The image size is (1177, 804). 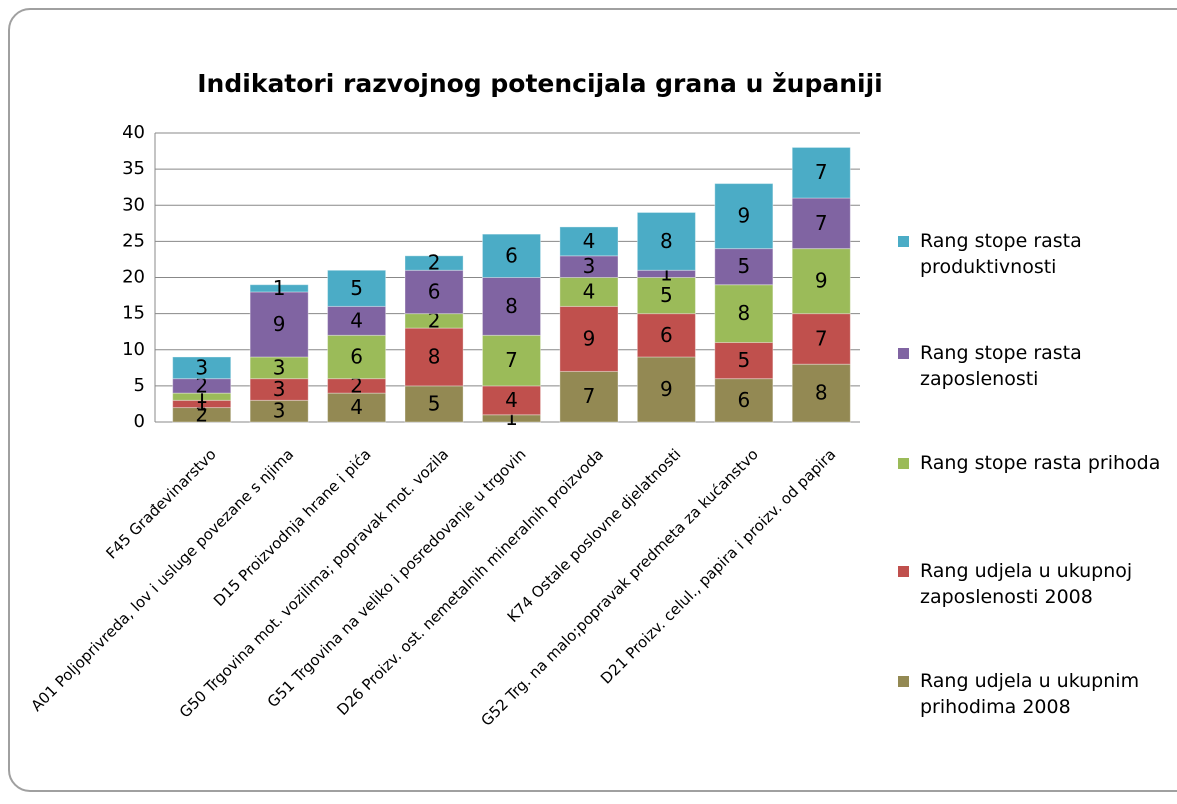 I want to click on legend-item: Rang udjela u ukupnoj zaposlenosti 2008, so click(x=1037, y=584).